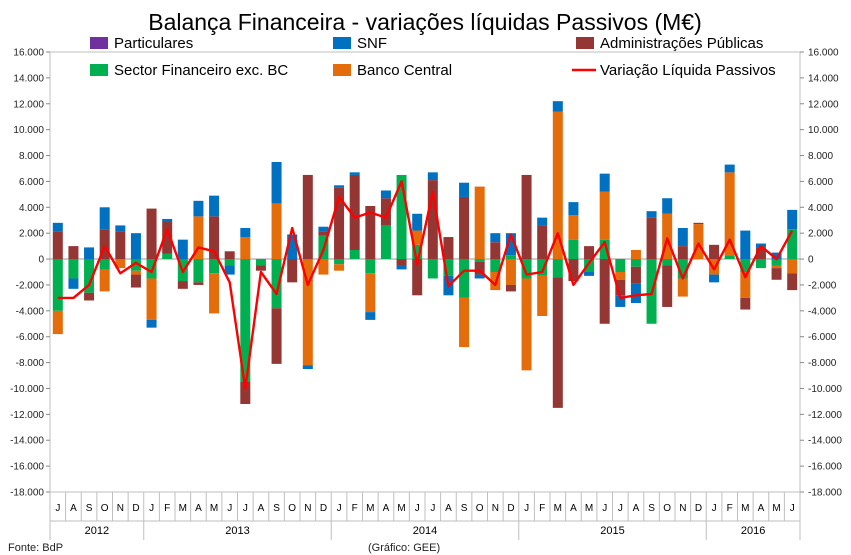 The height and width of the screenshot is (555, 851). I want to click on x-tick-label: N, so click(307, 508).